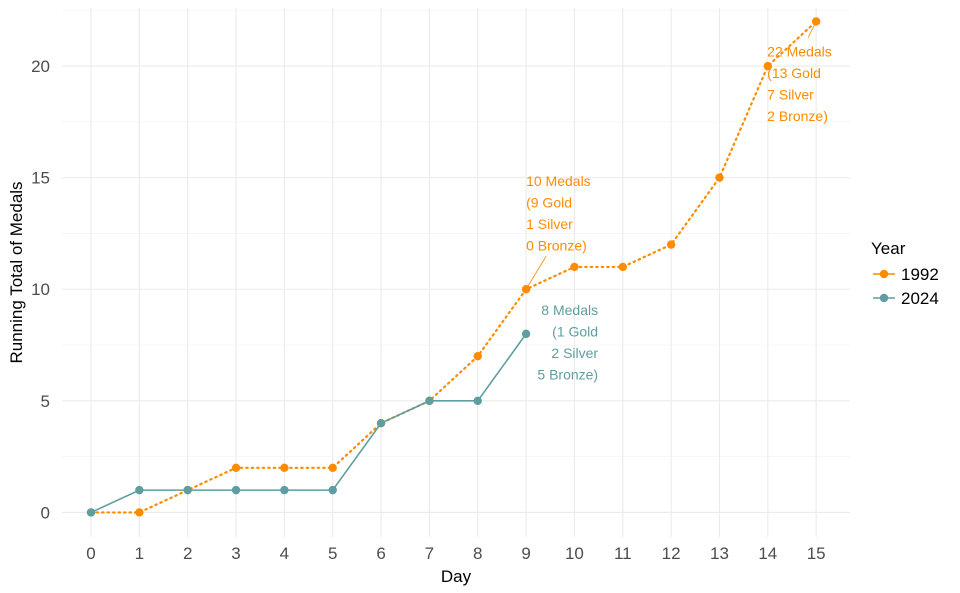 The width and height of the screenshot is (960, 593). What do you see at coordinates (816, 553) in the screenshot?
I see `x-tick-label: 15` at bounding box center [816, 553].